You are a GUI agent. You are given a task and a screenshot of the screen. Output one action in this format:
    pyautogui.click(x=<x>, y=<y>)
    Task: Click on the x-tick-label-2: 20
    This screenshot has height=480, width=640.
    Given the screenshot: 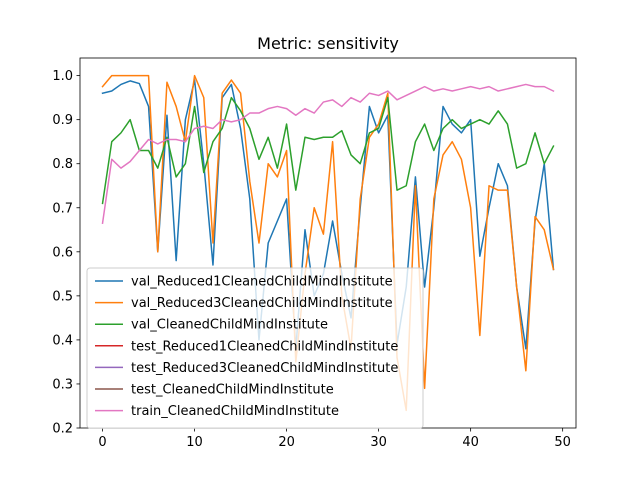 What is the action you would take?
    pyautogui.click(x=286, y=442)
    